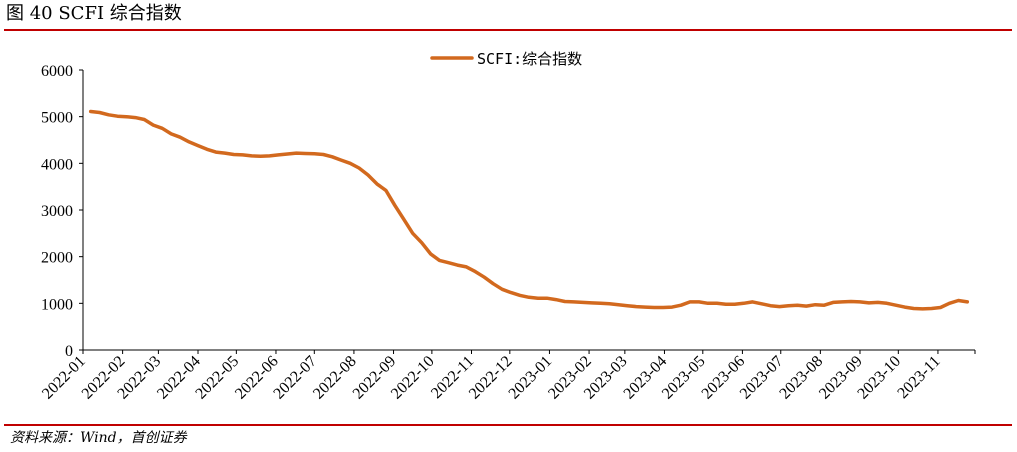 The width and height of the screenshot is (1017, 452). What do you see at coordinates (295, 378) in the screenshot?
I see `x-tick-label: 2022-07` at bounding box center [295, 378].